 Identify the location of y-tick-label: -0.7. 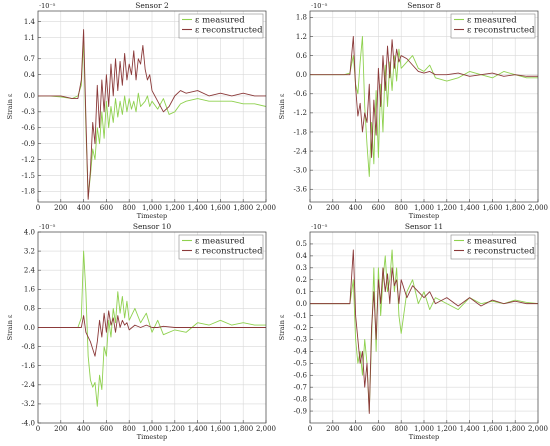
(301, 387).